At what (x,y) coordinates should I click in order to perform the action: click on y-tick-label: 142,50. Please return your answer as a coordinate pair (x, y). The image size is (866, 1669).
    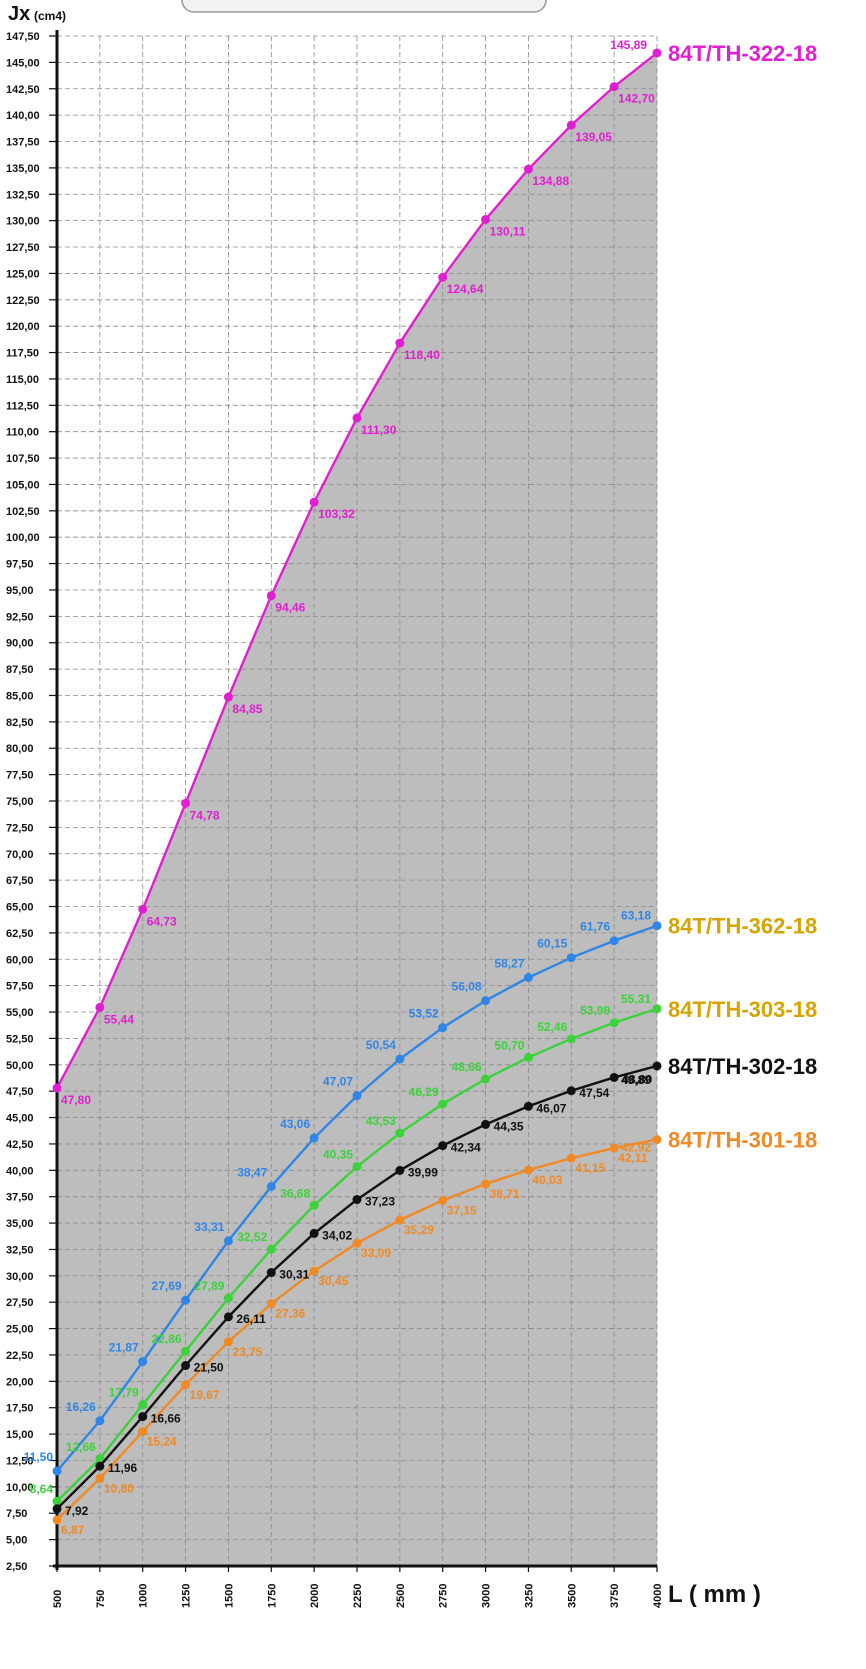
    Looking at the image, I should click on (23, 90).